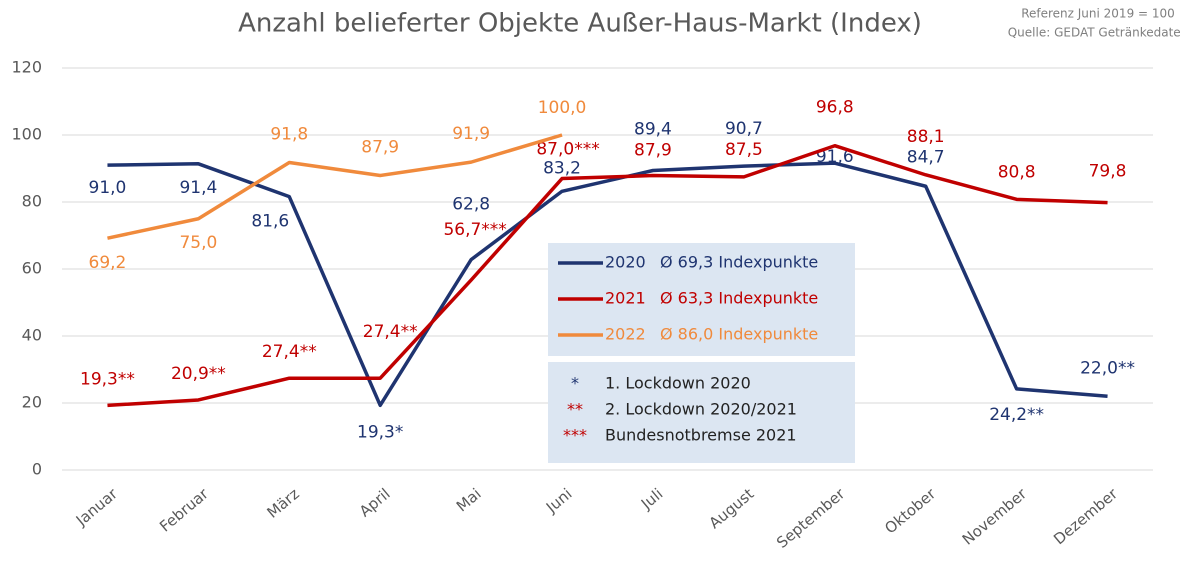 The width and height of the screenshot is (1180, 571). Describe the element at coordinates (1016, 415) in the screenshot. I see `data-label: 24,2**` at that location.